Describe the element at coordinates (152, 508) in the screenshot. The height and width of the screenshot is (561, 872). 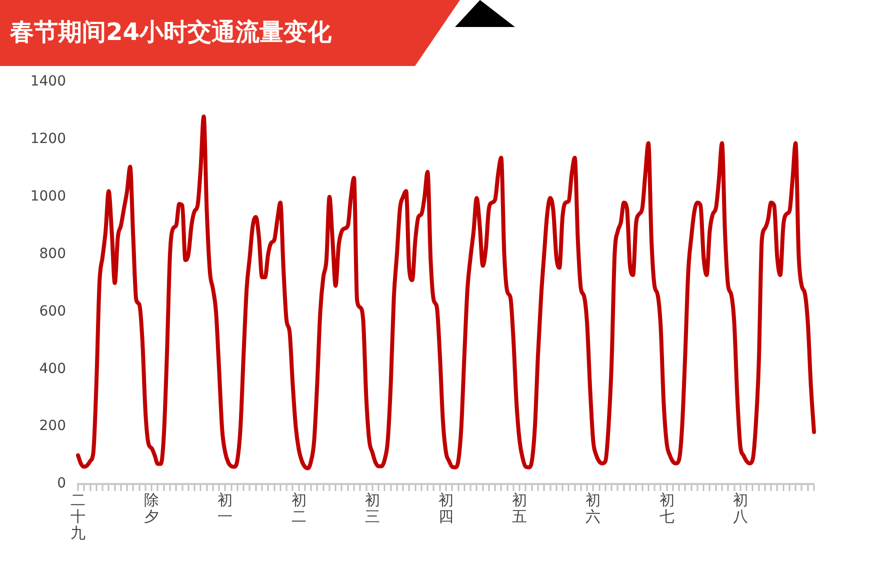
I see `x-tick-label: 除夕` at that location.